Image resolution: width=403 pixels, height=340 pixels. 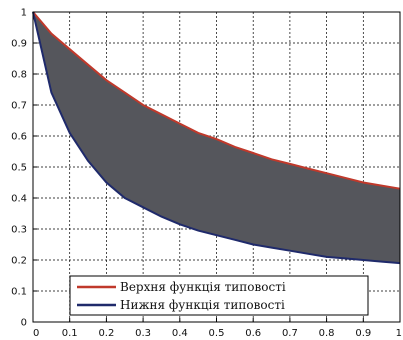 What do you see at coordinates (217, 333) in the screenshot?
I see `x-tick-label: 0.5` at bounding box center [217, 333].